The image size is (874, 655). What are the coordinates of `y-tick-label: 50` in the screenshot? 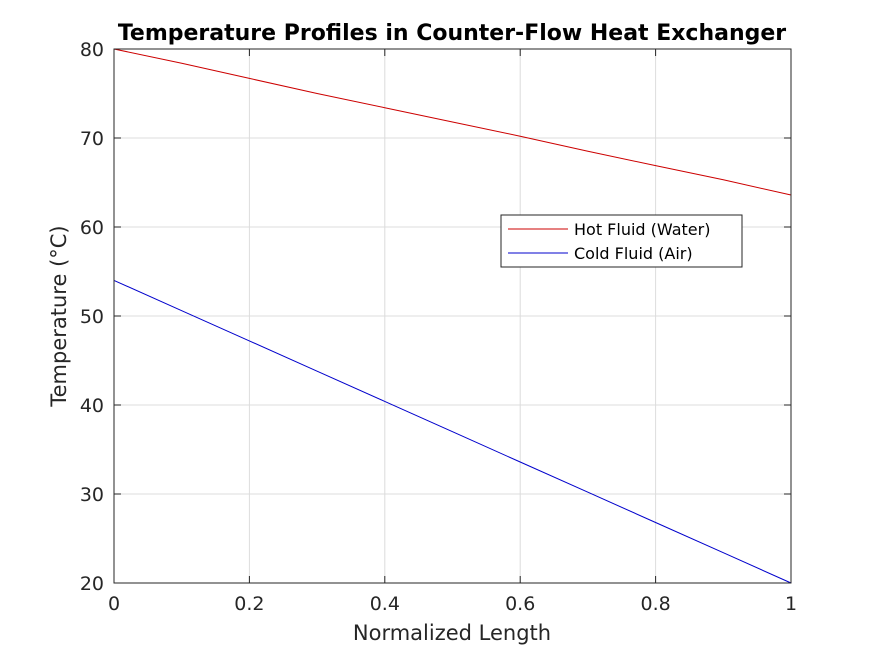 It's located at (92, 317).